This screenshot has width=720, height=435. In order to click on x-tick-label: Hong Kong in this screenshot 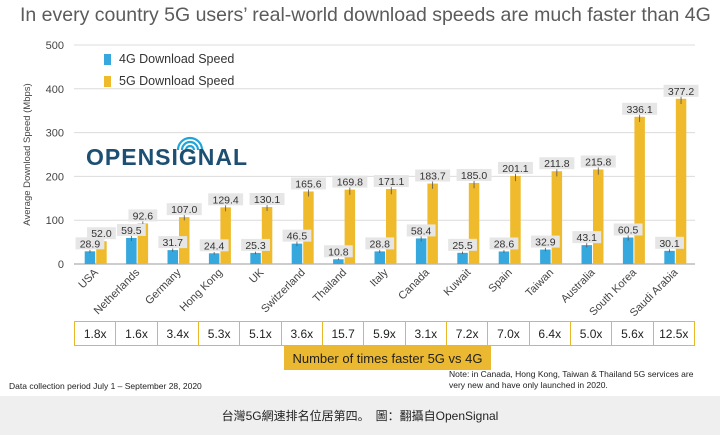, I will do `click(201, 290)`.